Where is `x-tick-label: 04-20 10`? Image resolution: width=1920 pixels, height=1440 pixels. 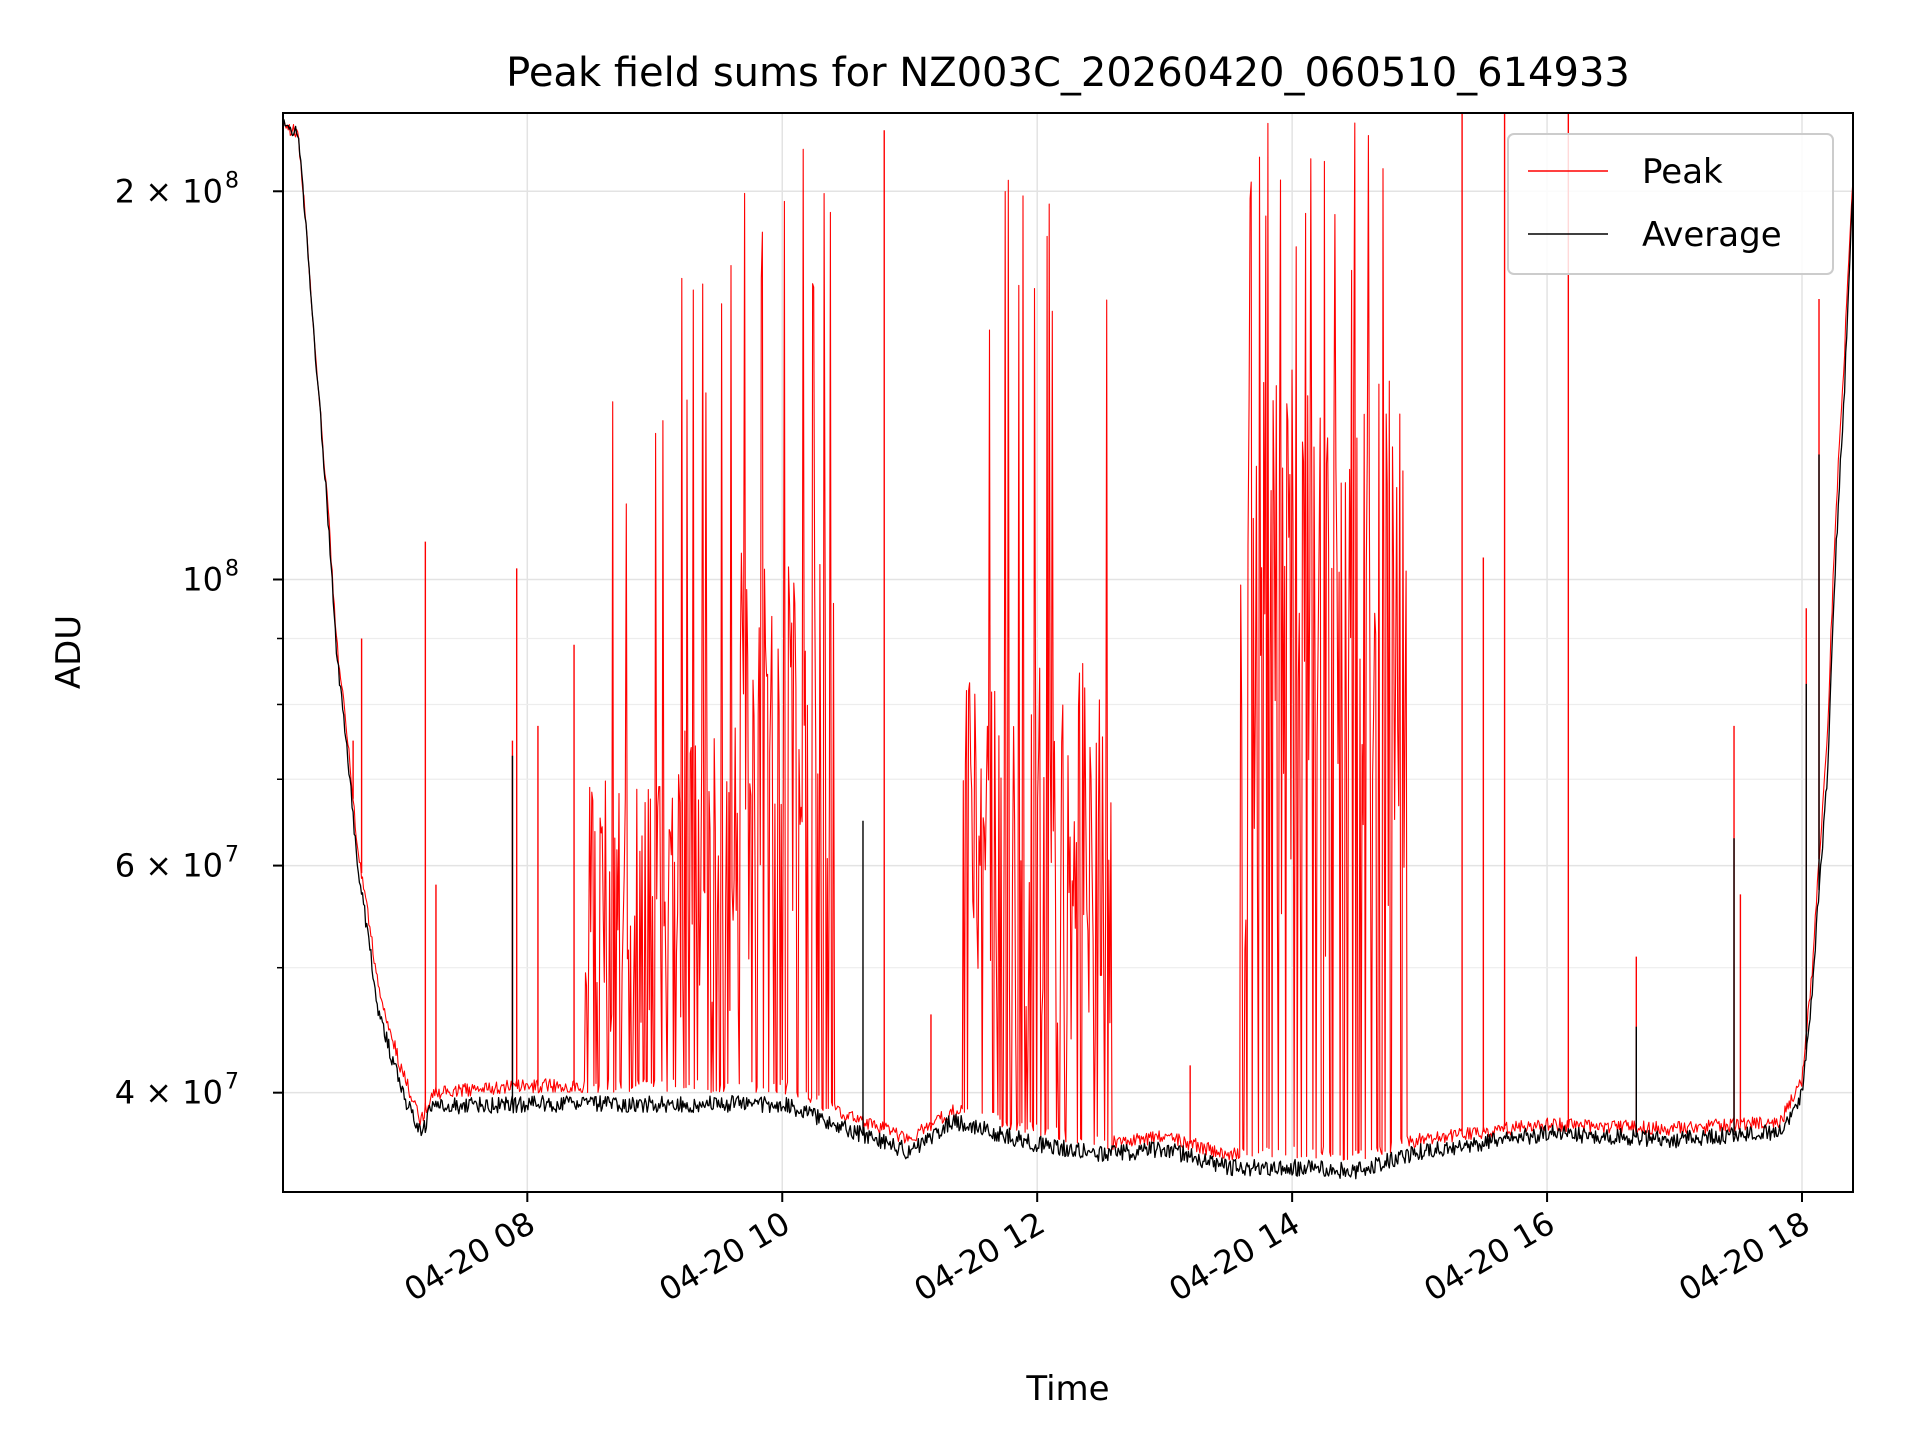
x-tick-label: 04-20 10 is located at coordinates (725, 1256).